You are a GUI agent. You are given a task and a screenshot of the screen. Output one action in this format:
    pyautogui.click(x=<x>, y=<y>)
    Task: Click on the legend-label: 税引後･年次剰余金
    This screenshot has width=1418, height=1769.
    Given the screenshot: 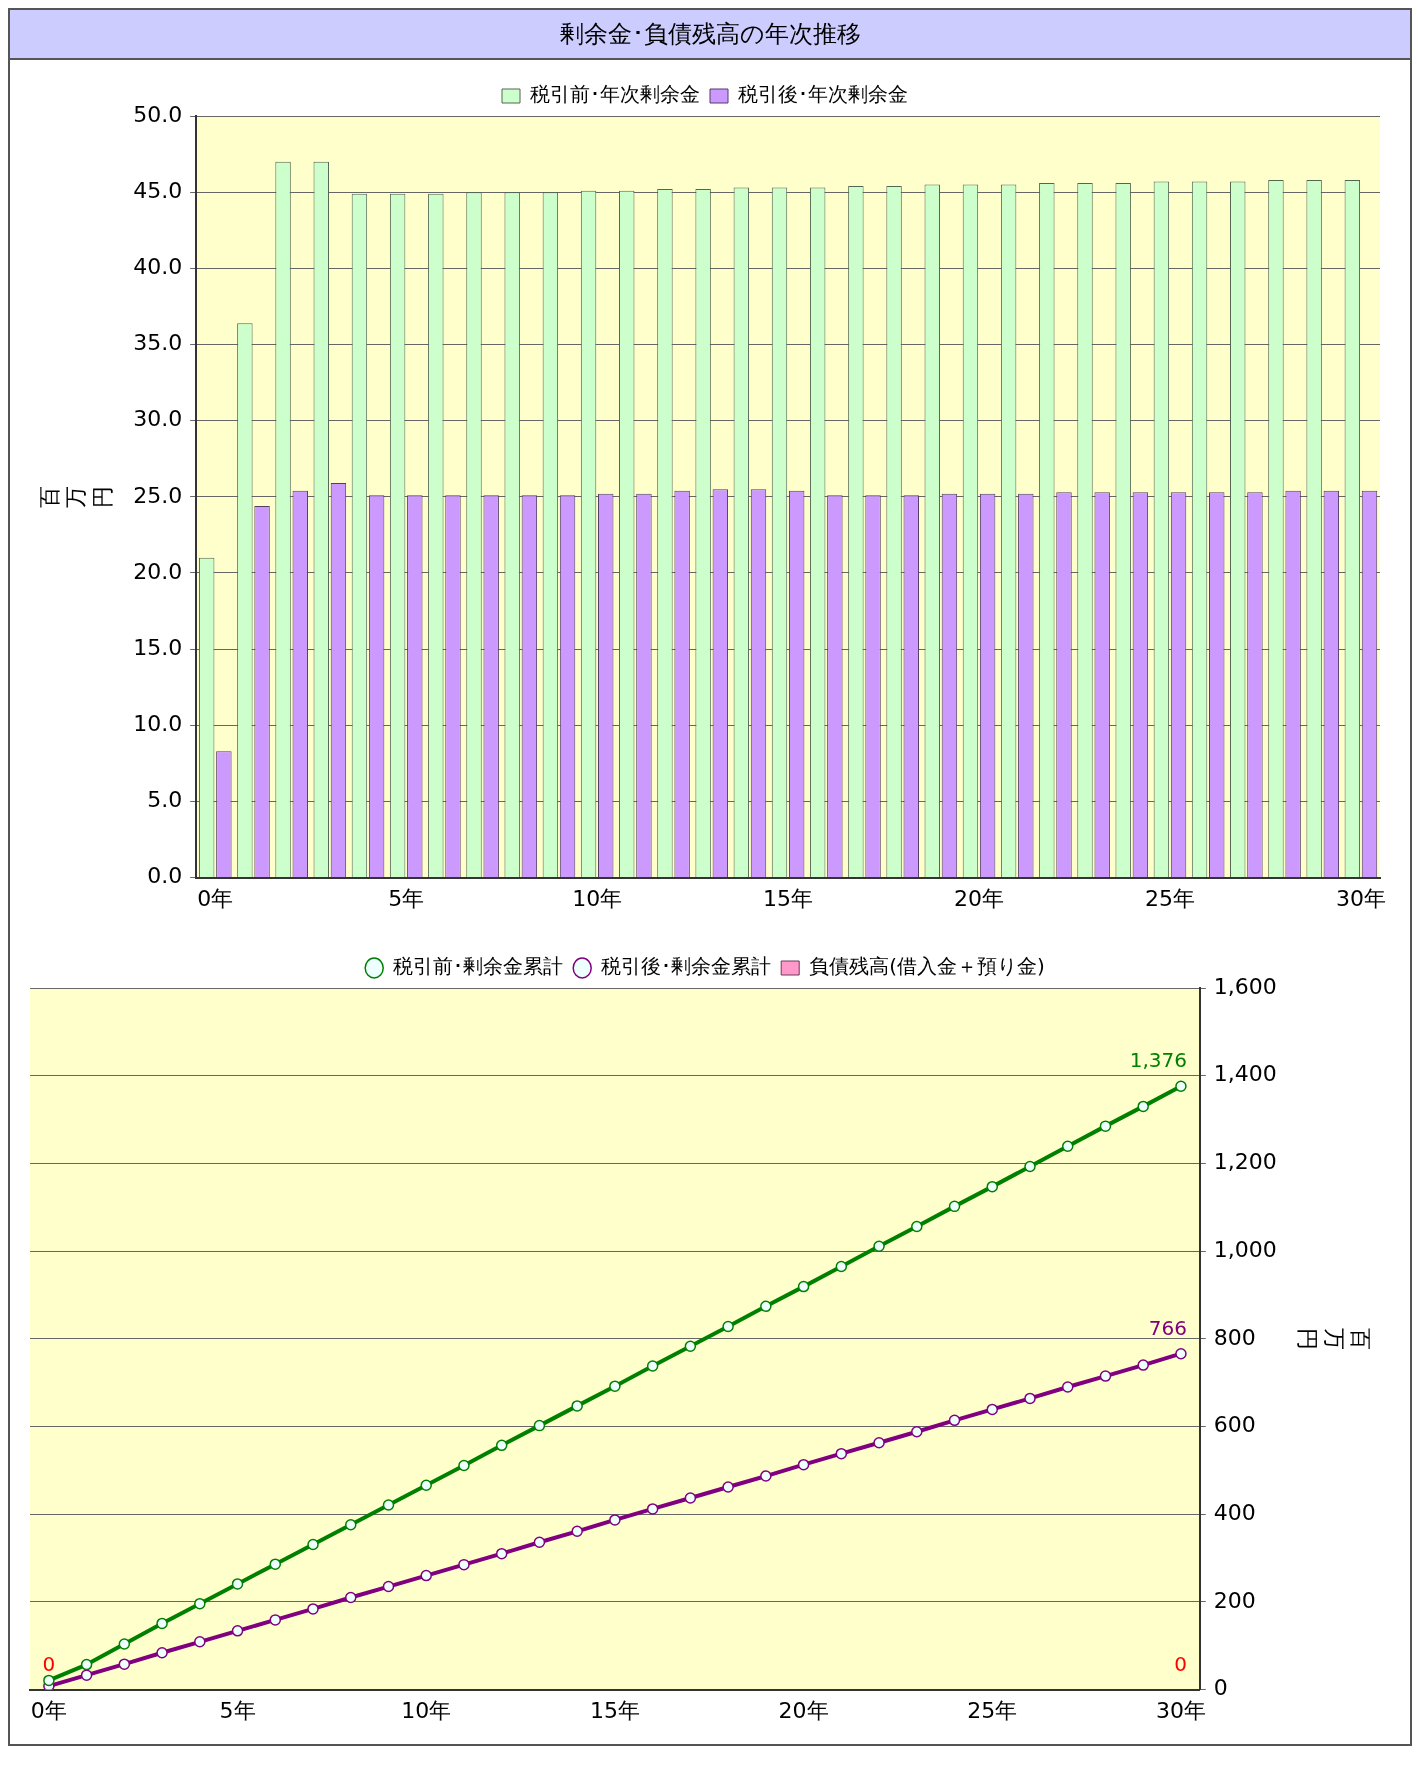 What is the action you would take?
    pyautogui.click(x=823, y=94)
    